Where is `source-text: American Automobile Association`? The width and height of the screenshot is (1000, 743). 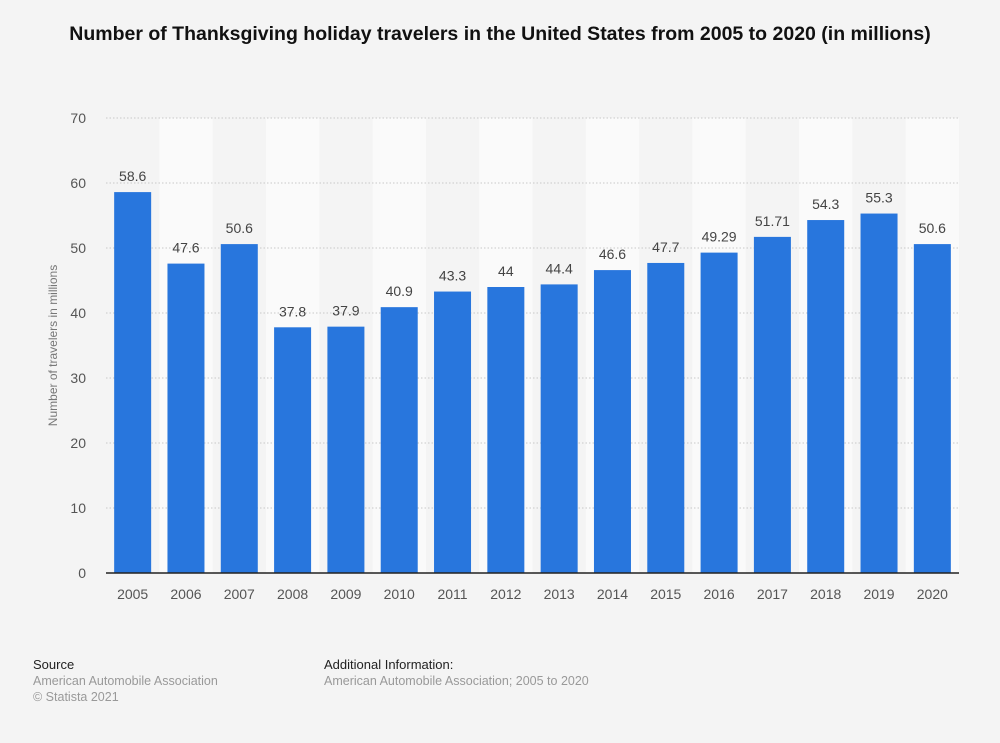 source-text: American Automobile Association is located at coordinates (125, 681).